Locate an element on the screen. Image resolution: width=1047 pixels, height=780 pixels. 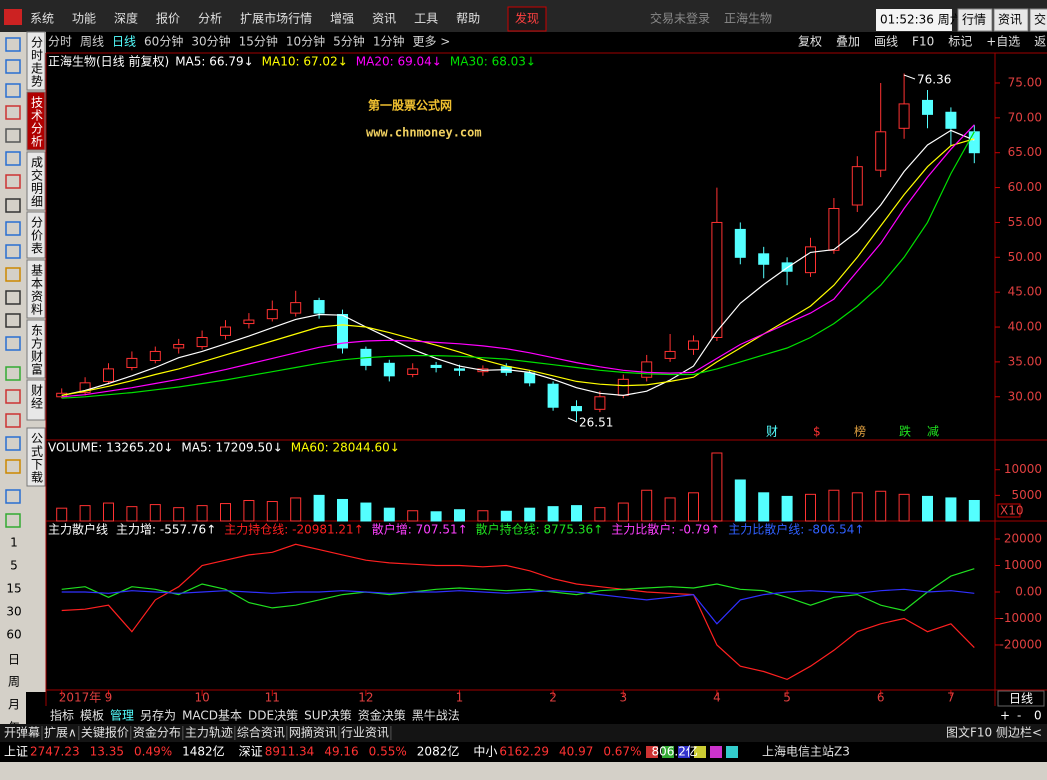
toolbar-button: 复权 is located at coordinates (810, 42).